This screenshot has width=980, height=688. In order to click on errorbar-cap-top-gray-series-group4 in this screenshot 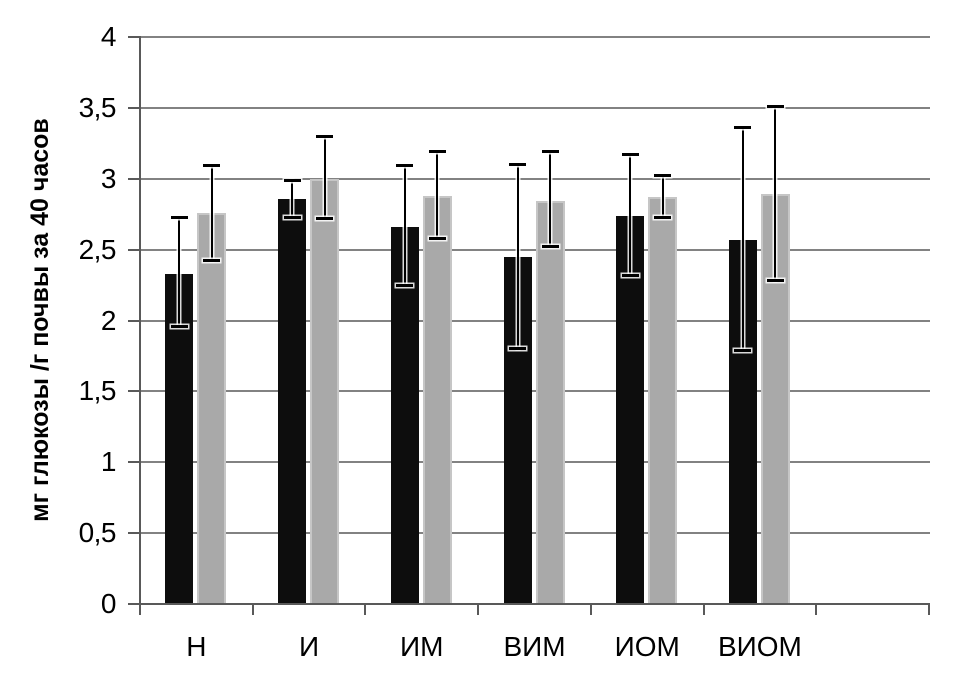, I will do `click(550, 152)`.